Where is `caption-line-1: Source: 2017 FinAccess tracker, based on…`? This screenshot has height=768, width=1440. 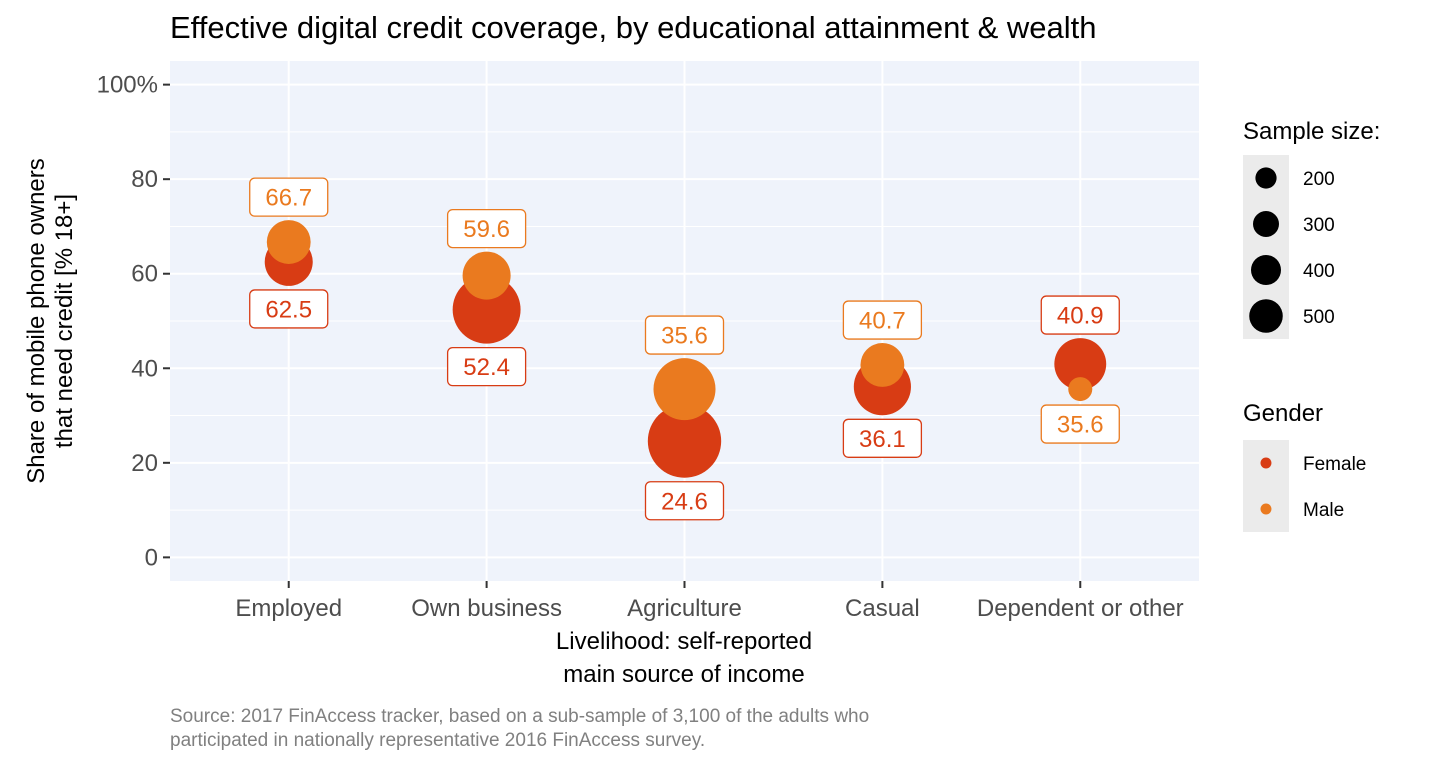 caption-line-1: Source: 2017 FinAccess tracker, based on… is located at coordinates (519, 716).